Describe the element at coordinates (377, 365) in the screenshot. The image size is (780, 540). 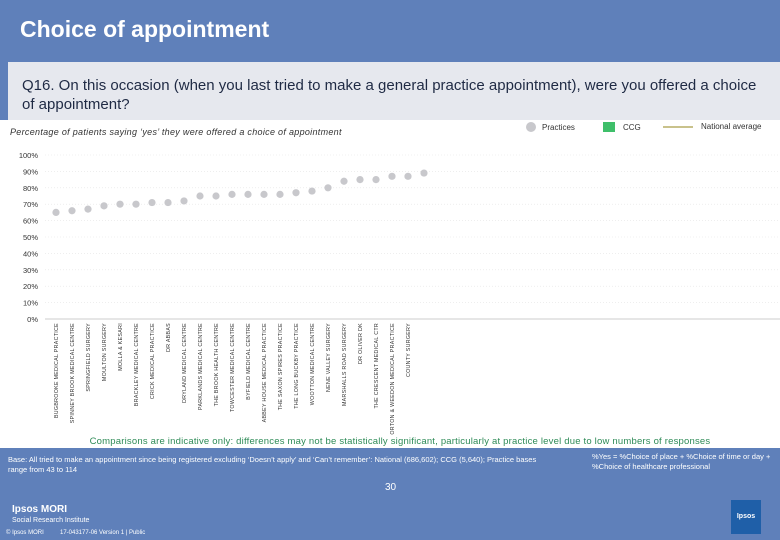
I see `x-category-label: THE CRESCENT MEDICAL CTR` at that location.